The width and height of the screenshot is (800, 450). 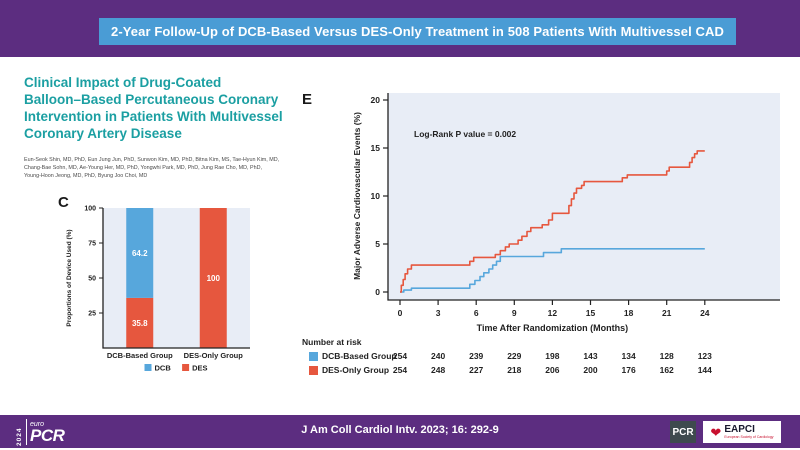 What do you see at coordinates (140, 355) in the screenshot?
I see `bar-category-label: DCB-Based Group` at bounding box center [140, 355].